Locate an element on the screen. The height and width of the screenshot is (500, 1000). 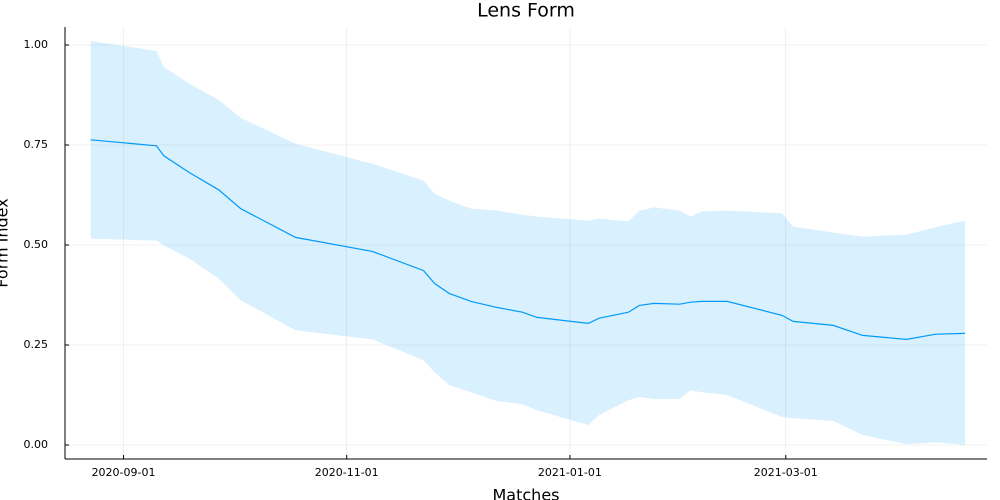
y-tick-label: 0.50 is located at coordinates (36, 244).